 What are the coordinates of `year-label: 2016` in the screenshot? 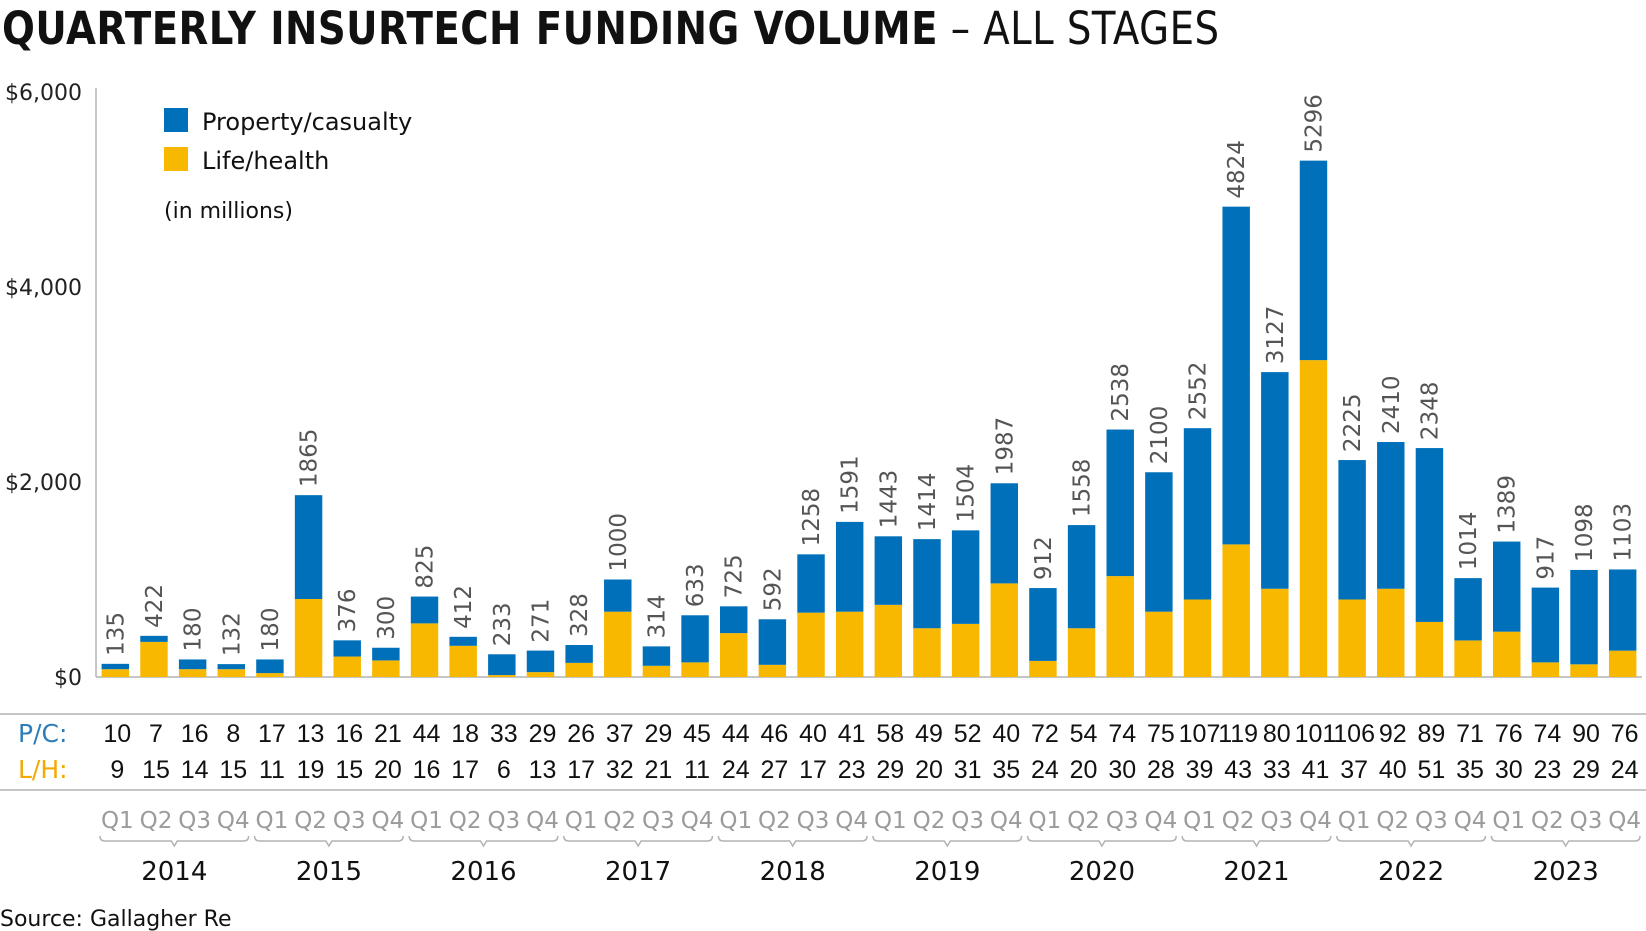 It's located at (483, 872).